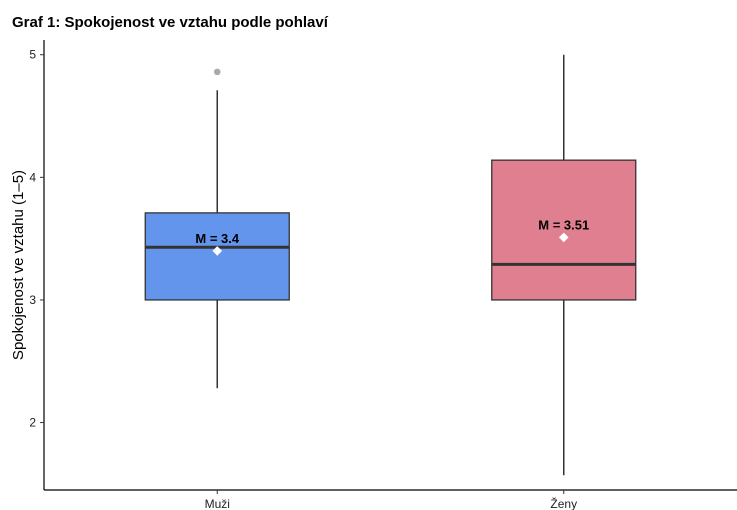 The image size is (737, 510). What do you see at coordinates (217, 72) in the screenshot?
I see `outlier-point` at bounding box center [217, 72].